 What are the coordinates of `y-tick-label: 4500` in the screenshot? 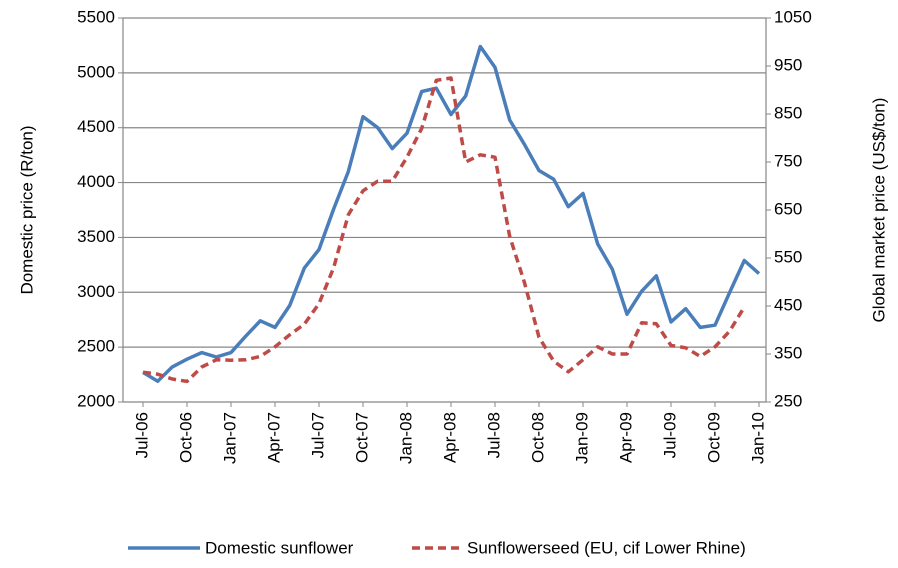 It's located at (96, 126).